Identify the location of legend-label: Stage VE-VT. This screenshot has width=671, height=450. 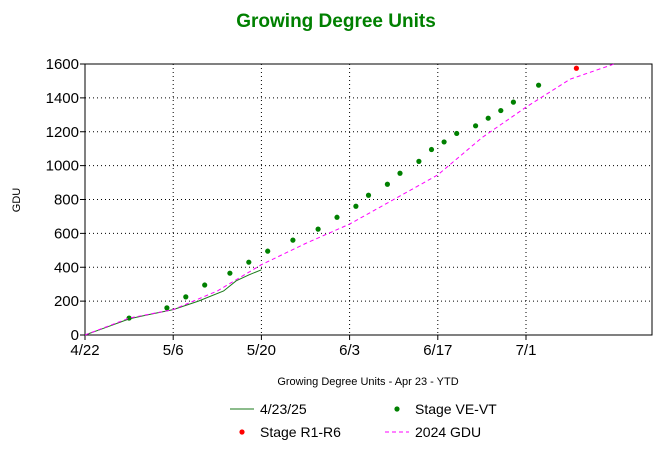
(456, 409).